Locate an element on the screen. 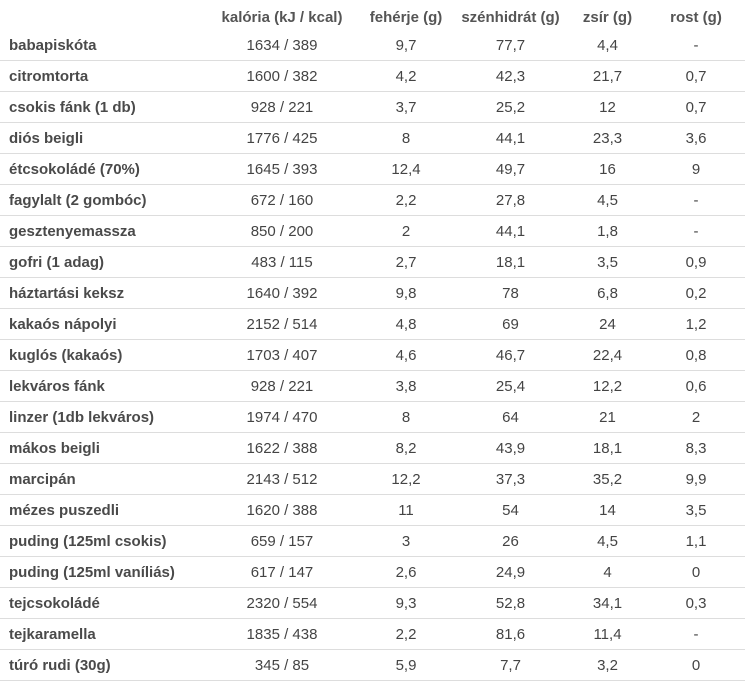 The image size is (748, 690). carbs-cell: 54 is located at coordinates (510, 510).